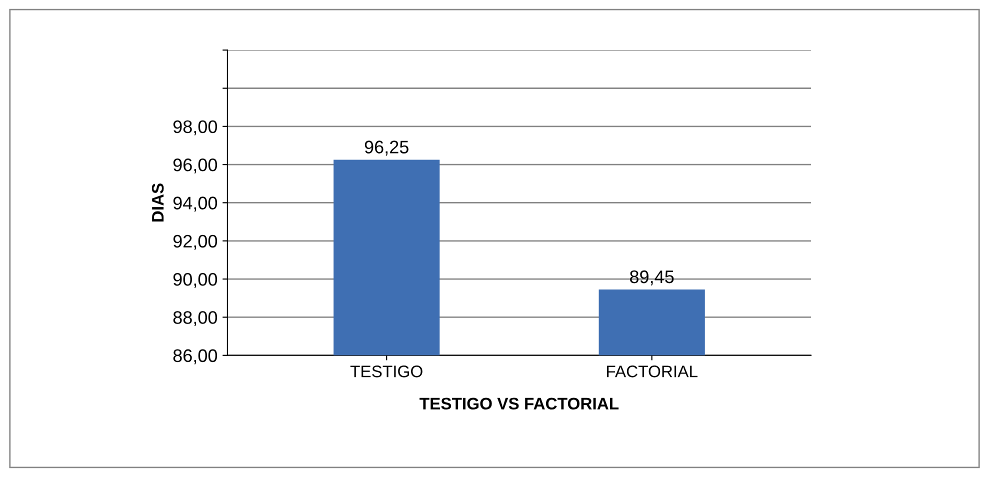 The width and height of the screenshot is (989, 477). What do you see at coordinates (386, 372) in the screenshot?
I see `x-tick-label: TESTIGO` at bounding box center [386, 372].